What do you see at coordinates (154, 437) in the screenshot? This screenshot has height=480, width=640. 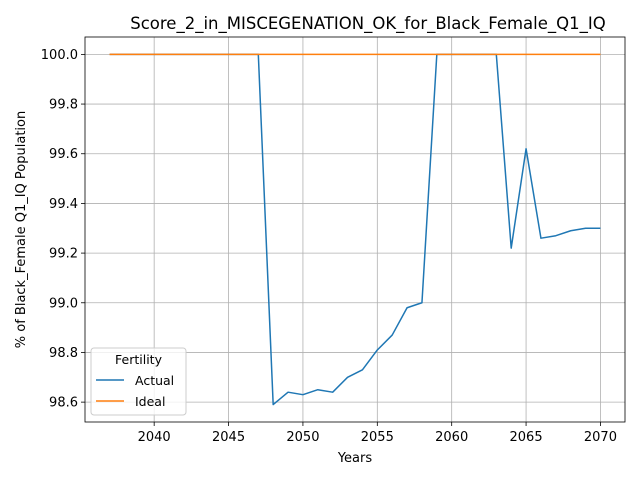 I see `x-tick-label: 2040` at bounding box center [154, 437].